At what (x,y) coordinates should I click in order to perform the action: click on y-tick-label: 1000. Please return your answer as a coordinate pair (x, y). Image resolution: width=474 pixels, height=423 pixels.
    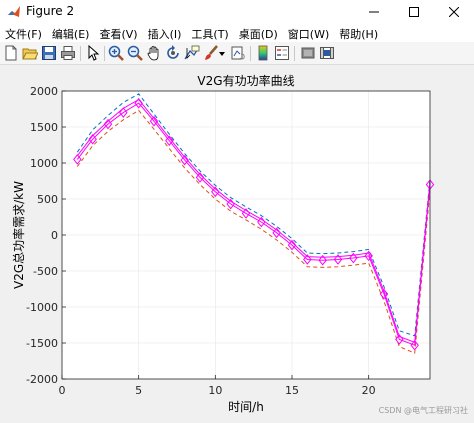
    Looking at the image, I should click on (44, 163).